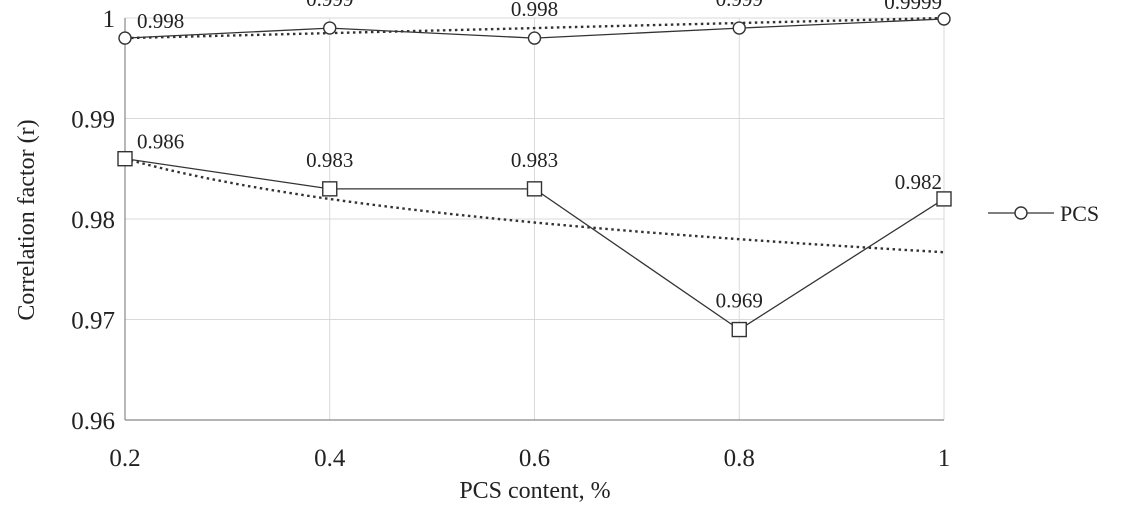  I want to click on x-tick-label: 0.2, so click(124, 458).